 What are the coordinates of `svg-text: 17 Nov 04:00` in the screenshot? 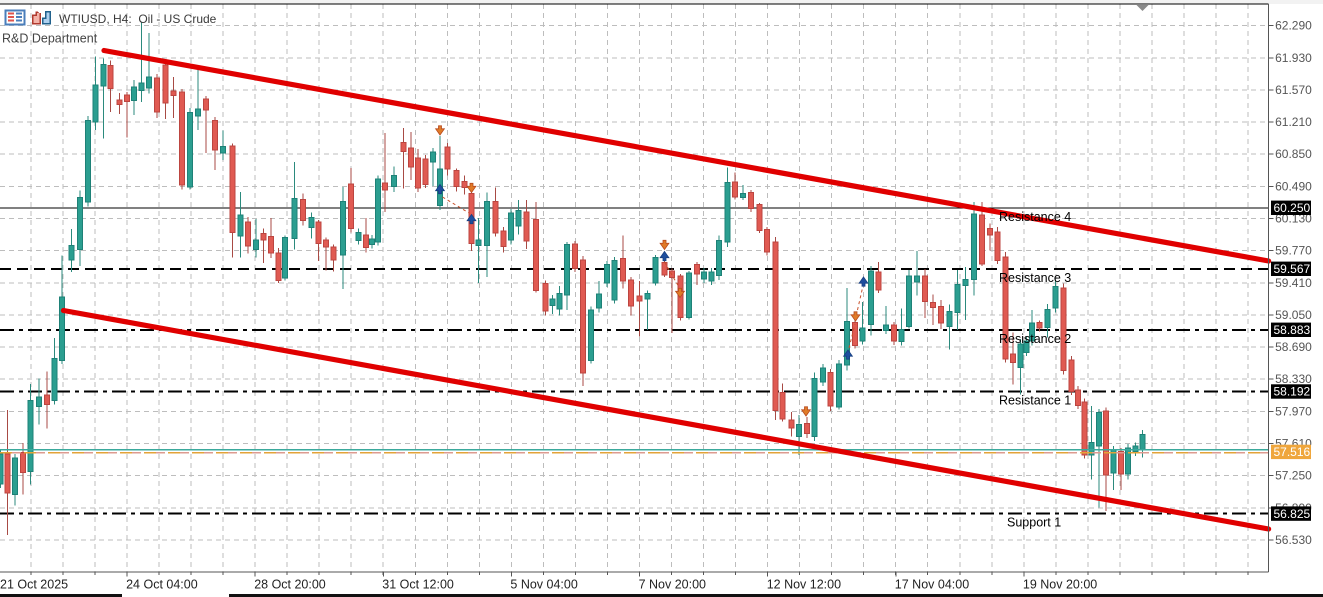 It's located at (932, 584).